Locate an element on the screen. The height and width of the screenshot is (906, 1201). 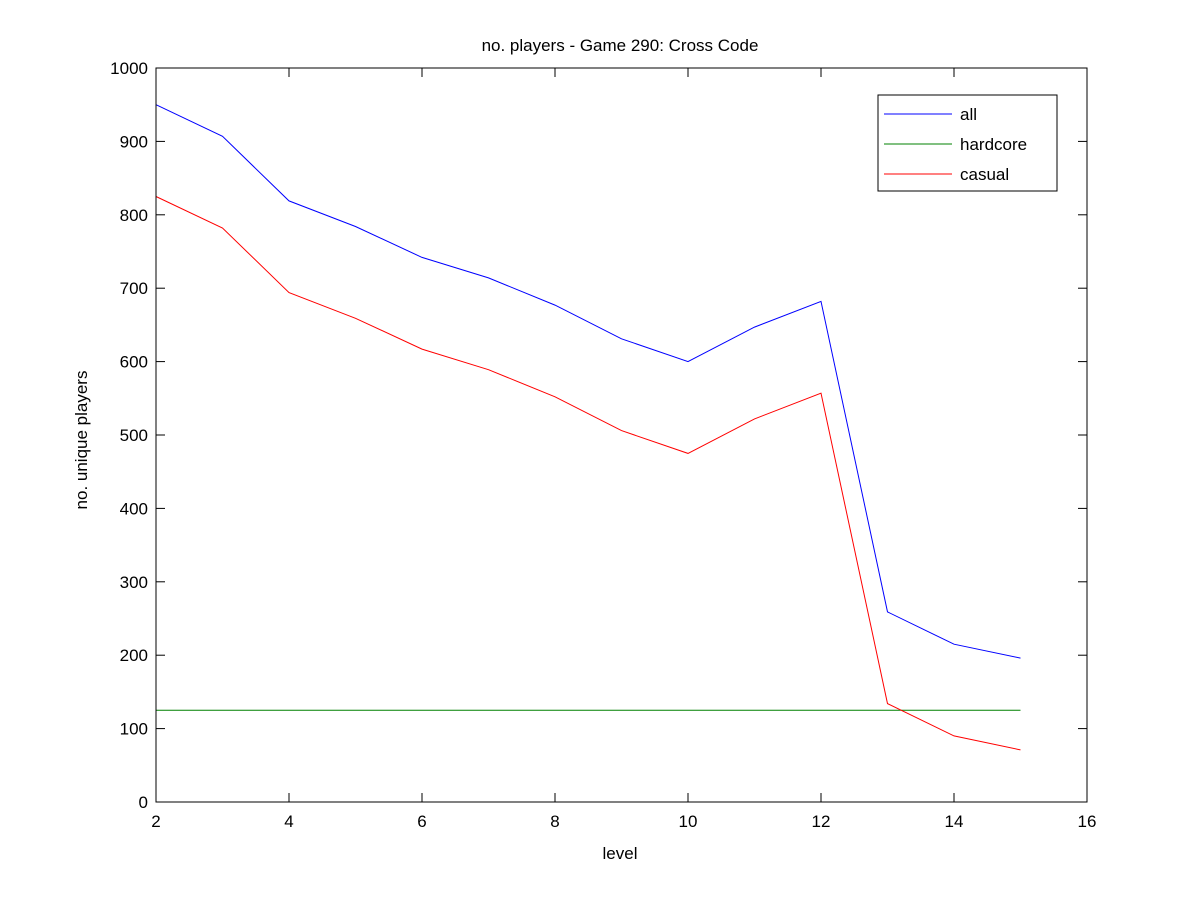
x-tick-label: 12 is located at coordinates (821, 821).